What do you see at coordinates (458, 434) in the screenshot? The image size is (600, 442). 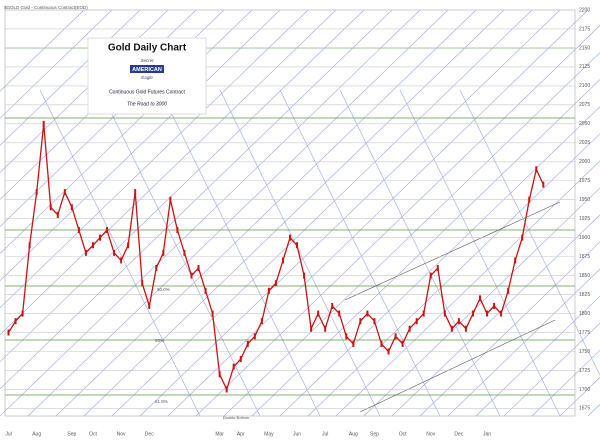 I see `x-tick-label: Dec` at bounding box center [458, 434].